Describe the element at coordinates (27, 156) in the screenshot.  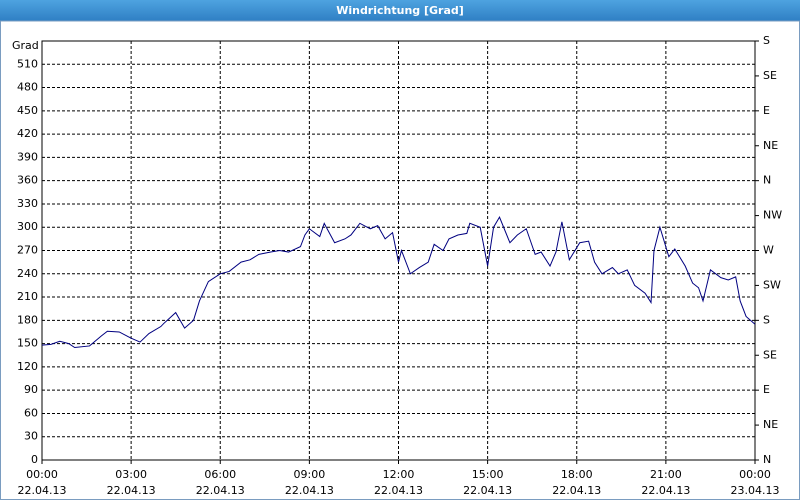
I see `y-tick-label: 390` at that location.